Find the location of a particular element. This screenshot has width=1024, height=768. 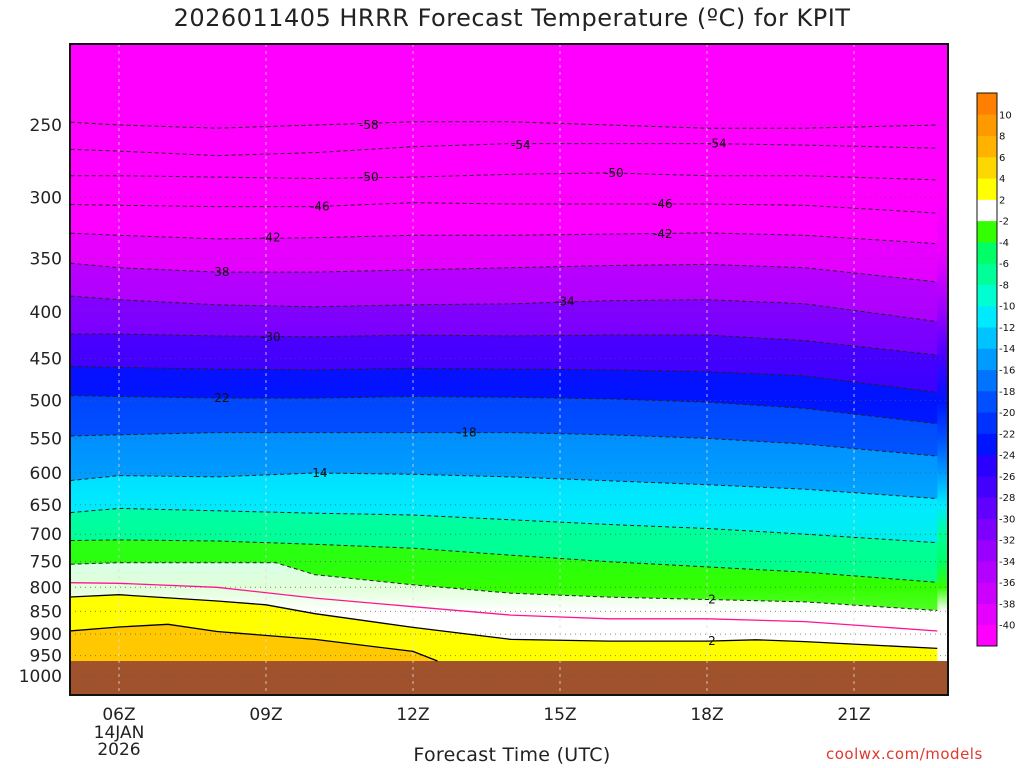

temperature-band--14 is located at coordinates (504, 465).